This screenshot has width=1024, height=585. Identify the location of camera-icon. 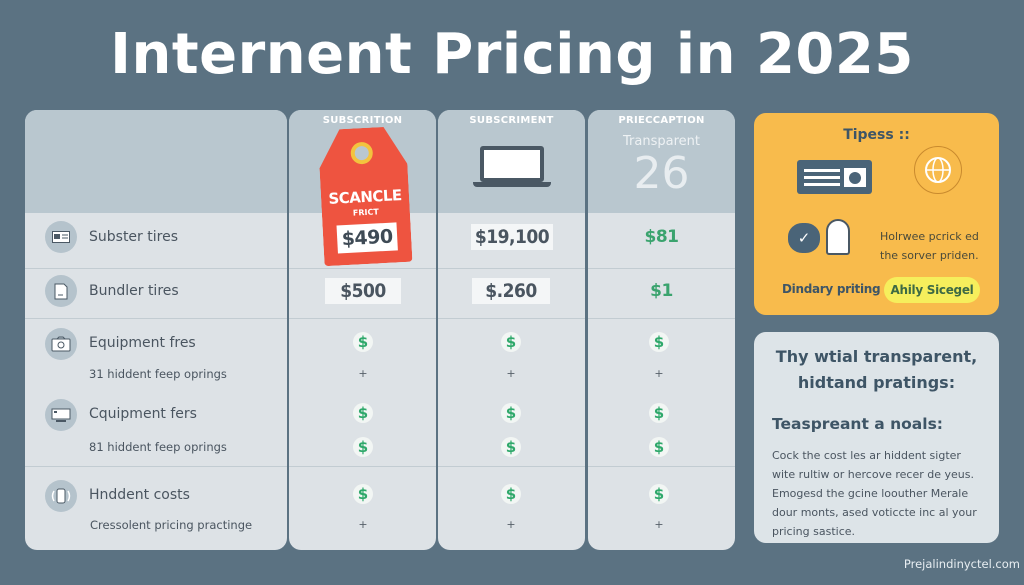
(61, 344).